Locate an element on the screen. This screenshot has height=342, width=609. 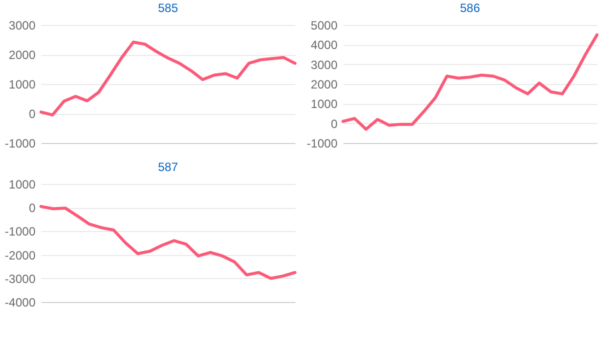
y-tick-label: -4000 is located at coordinates (20, 303).